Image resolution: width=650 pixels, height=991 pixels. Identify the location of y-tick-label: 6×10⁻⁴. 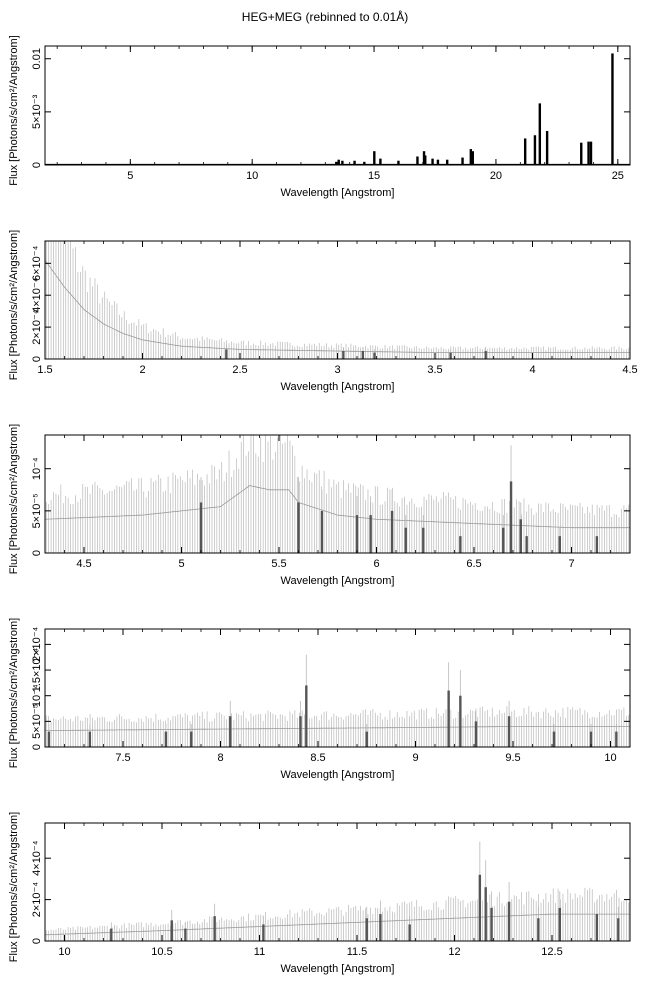
(37, 263).